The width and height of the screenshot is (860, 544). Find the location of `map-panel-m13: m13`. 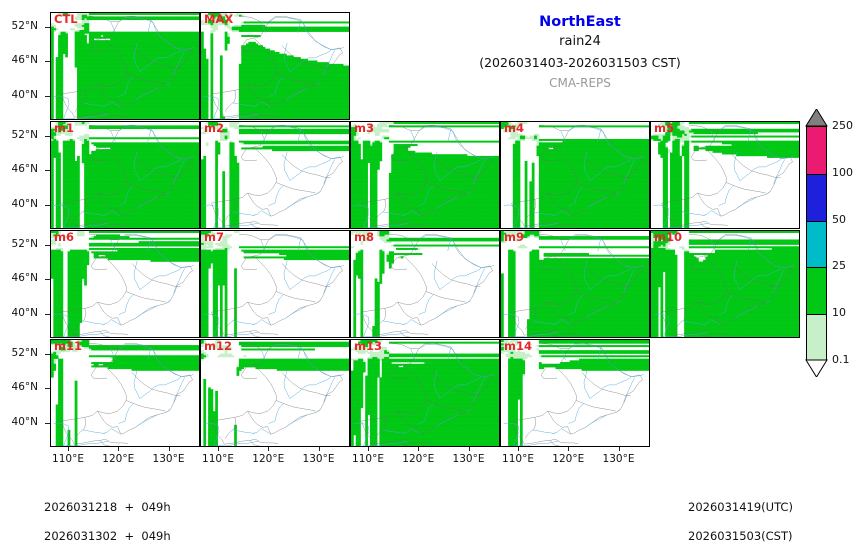

map-panel-m13: m13 is located at coordinates (425, 393).